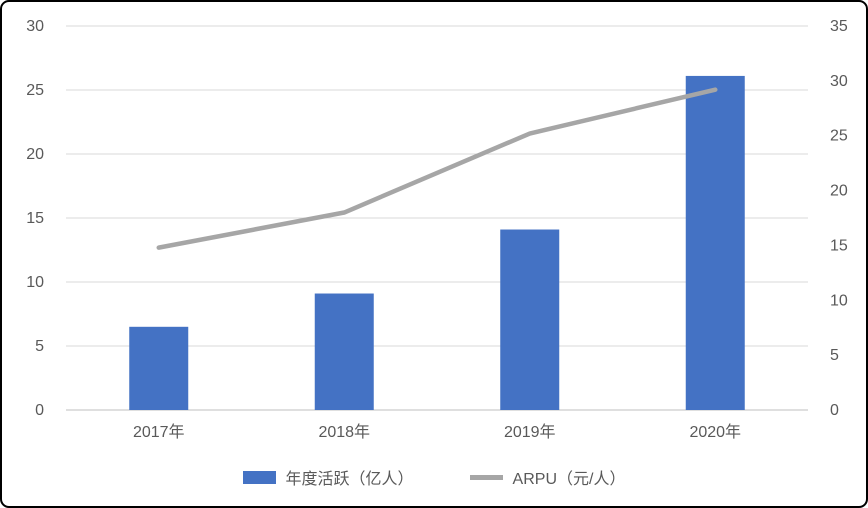 Image resolution: width=868 pixels, height=508 pixels. What do you see at coordinates (839, 245) in the screenshot?
I see `right-axis-tick-label: 15` at bounding box center [839, 245].